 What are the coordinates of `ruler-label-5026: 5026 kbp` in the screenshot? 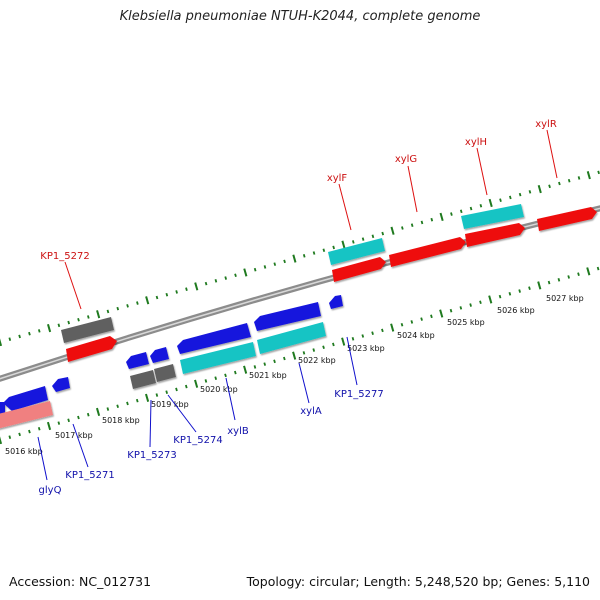 It's located at (516, 310).